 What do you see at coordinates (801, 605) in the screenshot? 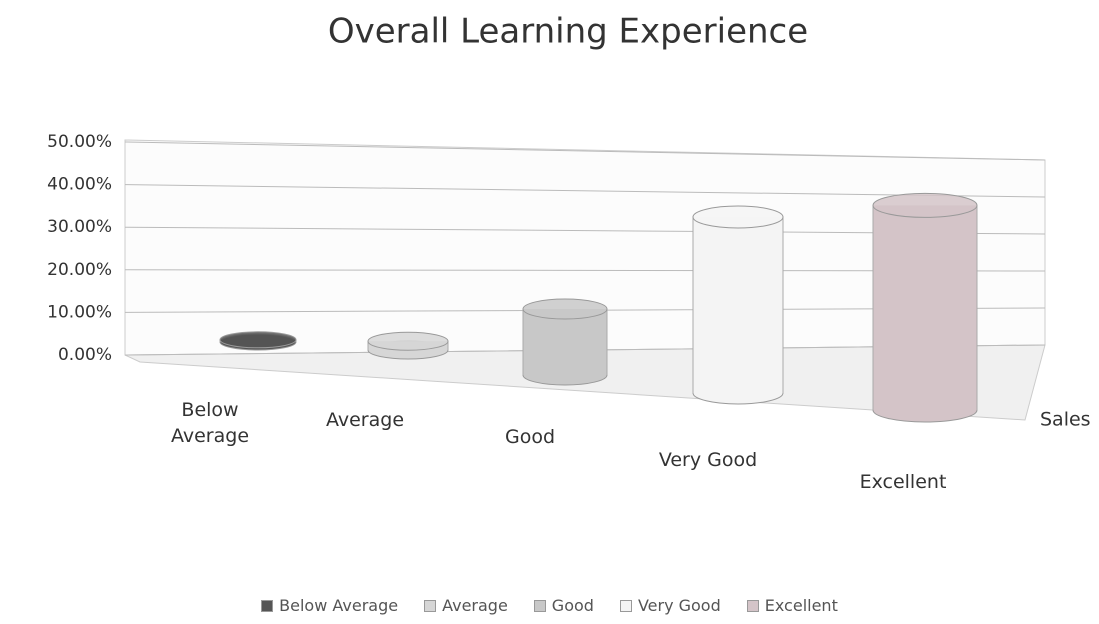
I see `legend-label: Excellent` at bounding box center [801, 605].